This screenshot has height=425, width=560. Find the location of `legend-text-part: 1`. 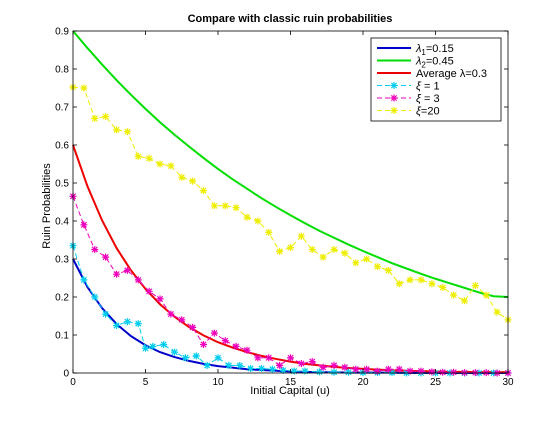

legend-text-part: 1 is located at coordinates (423, 52).